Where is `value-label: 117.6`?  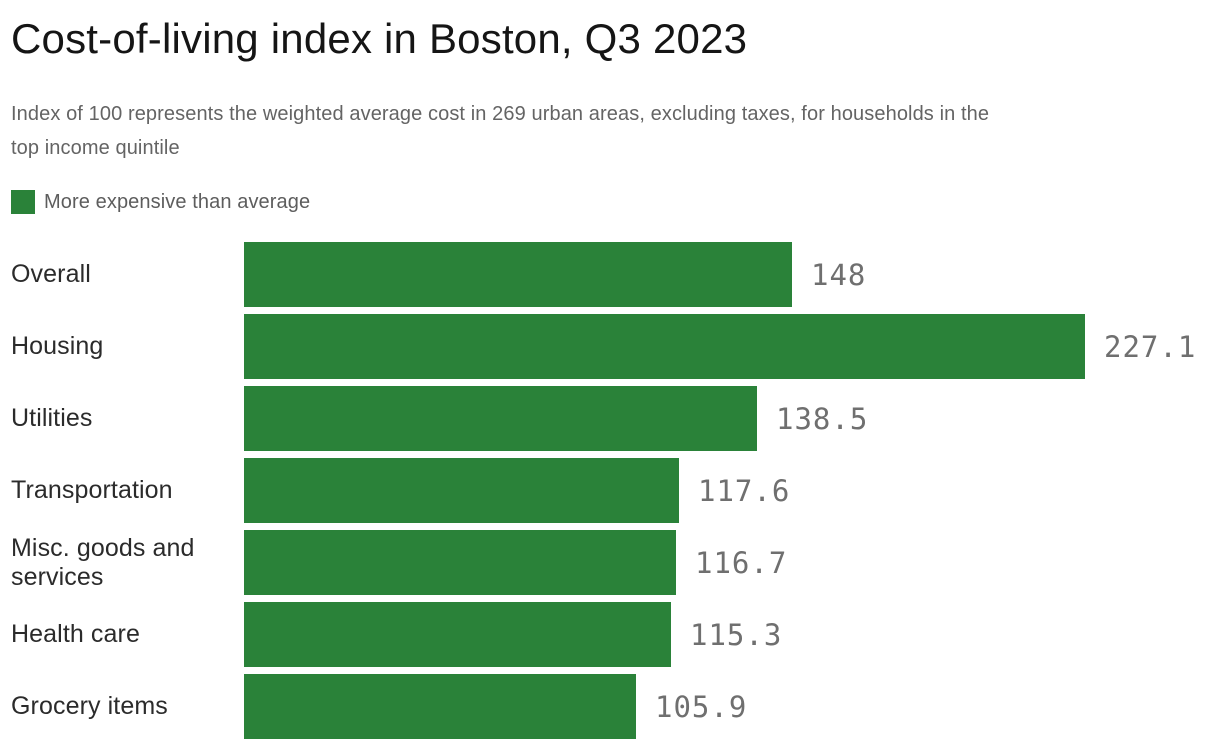 value-label: 117.6 is located at coordinates (744, 490).